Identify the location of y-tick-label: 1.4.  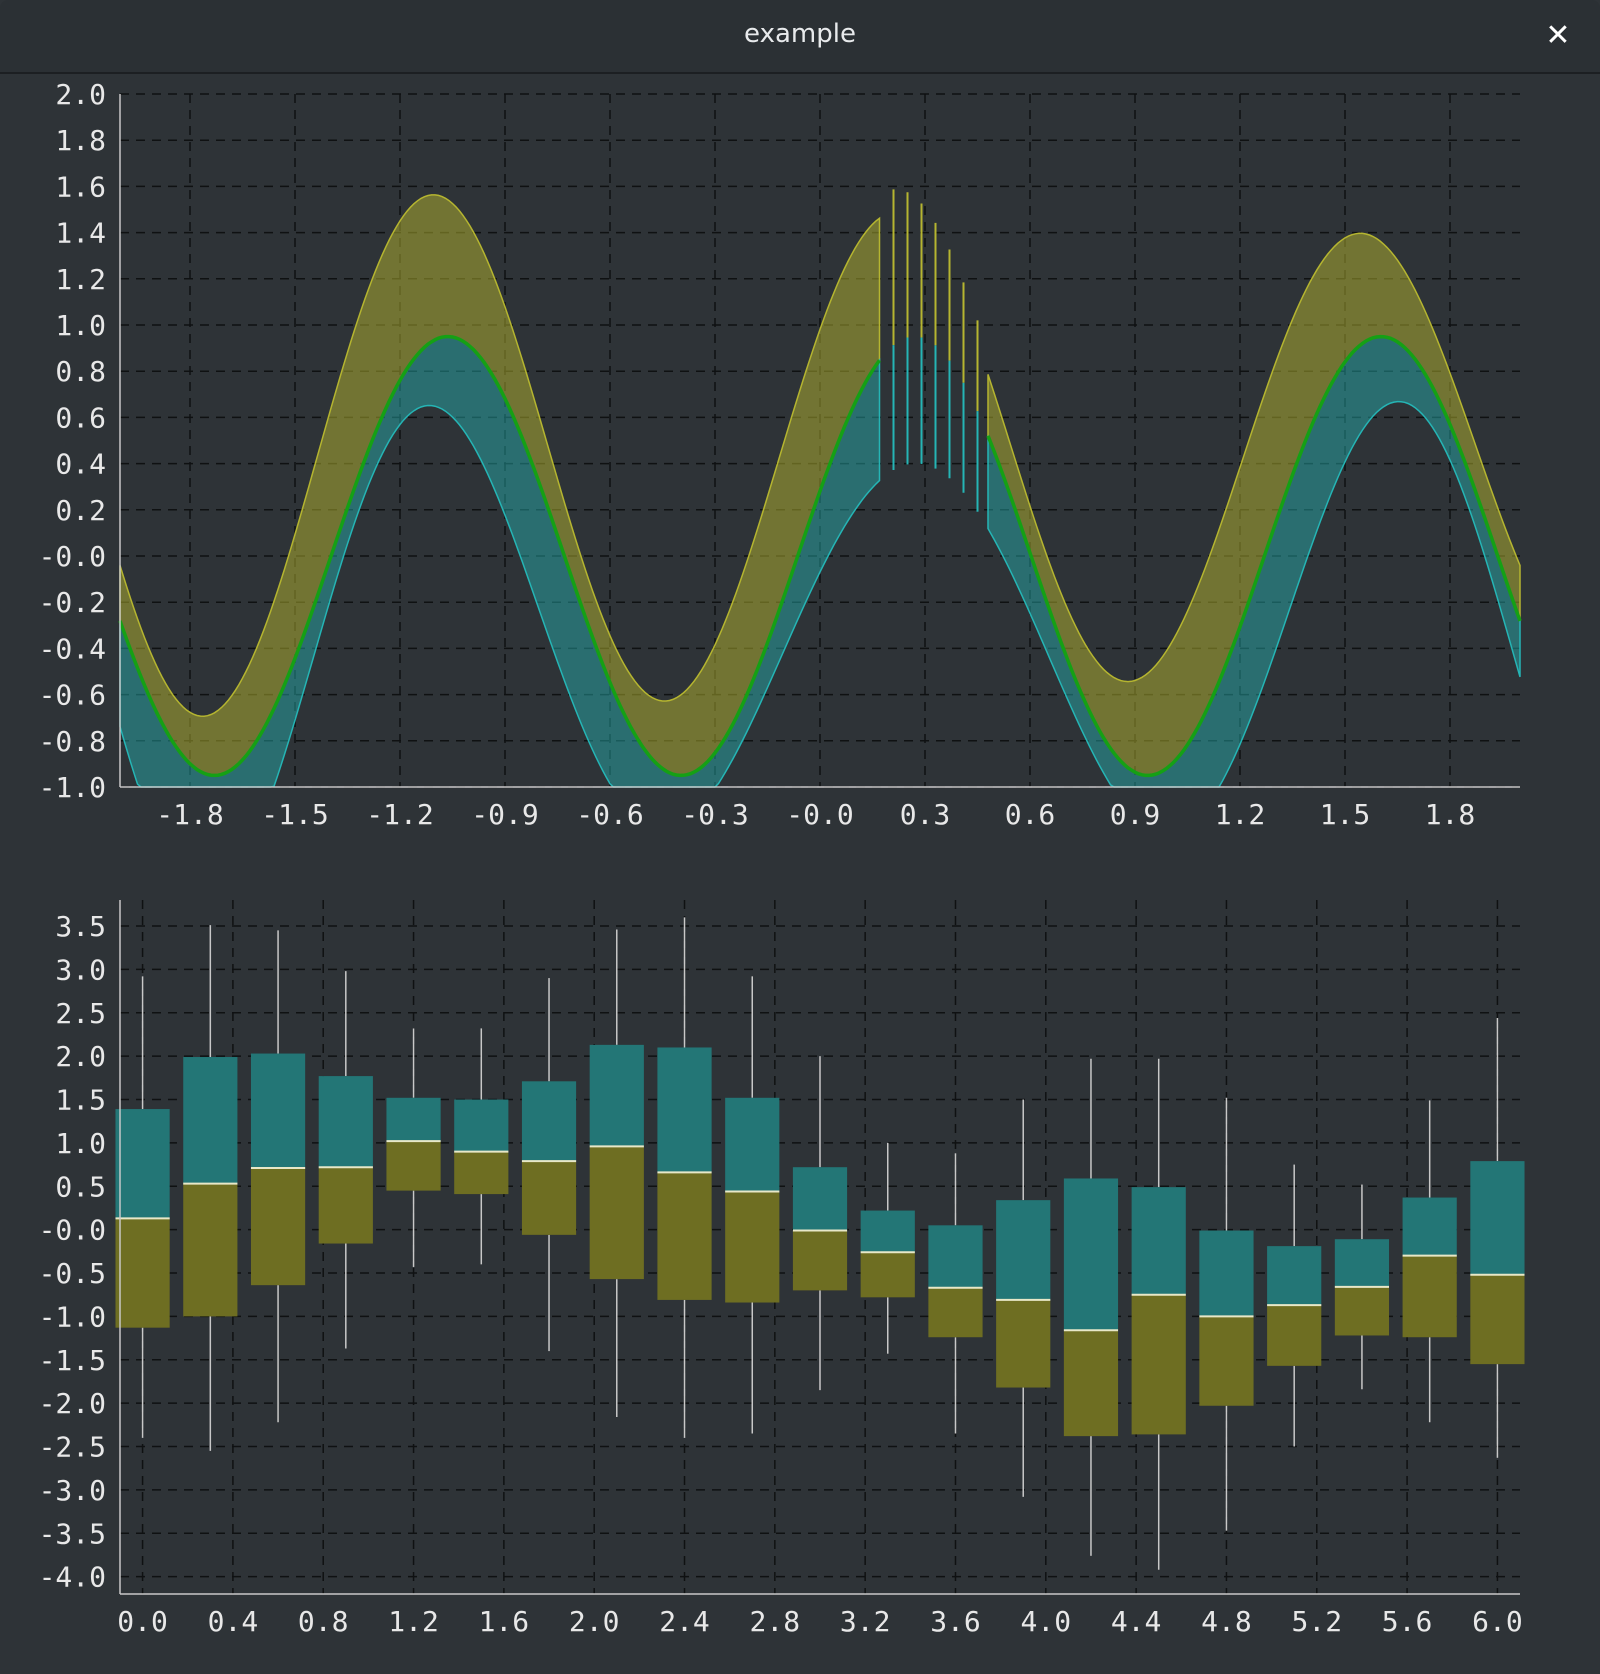
(80, 233).